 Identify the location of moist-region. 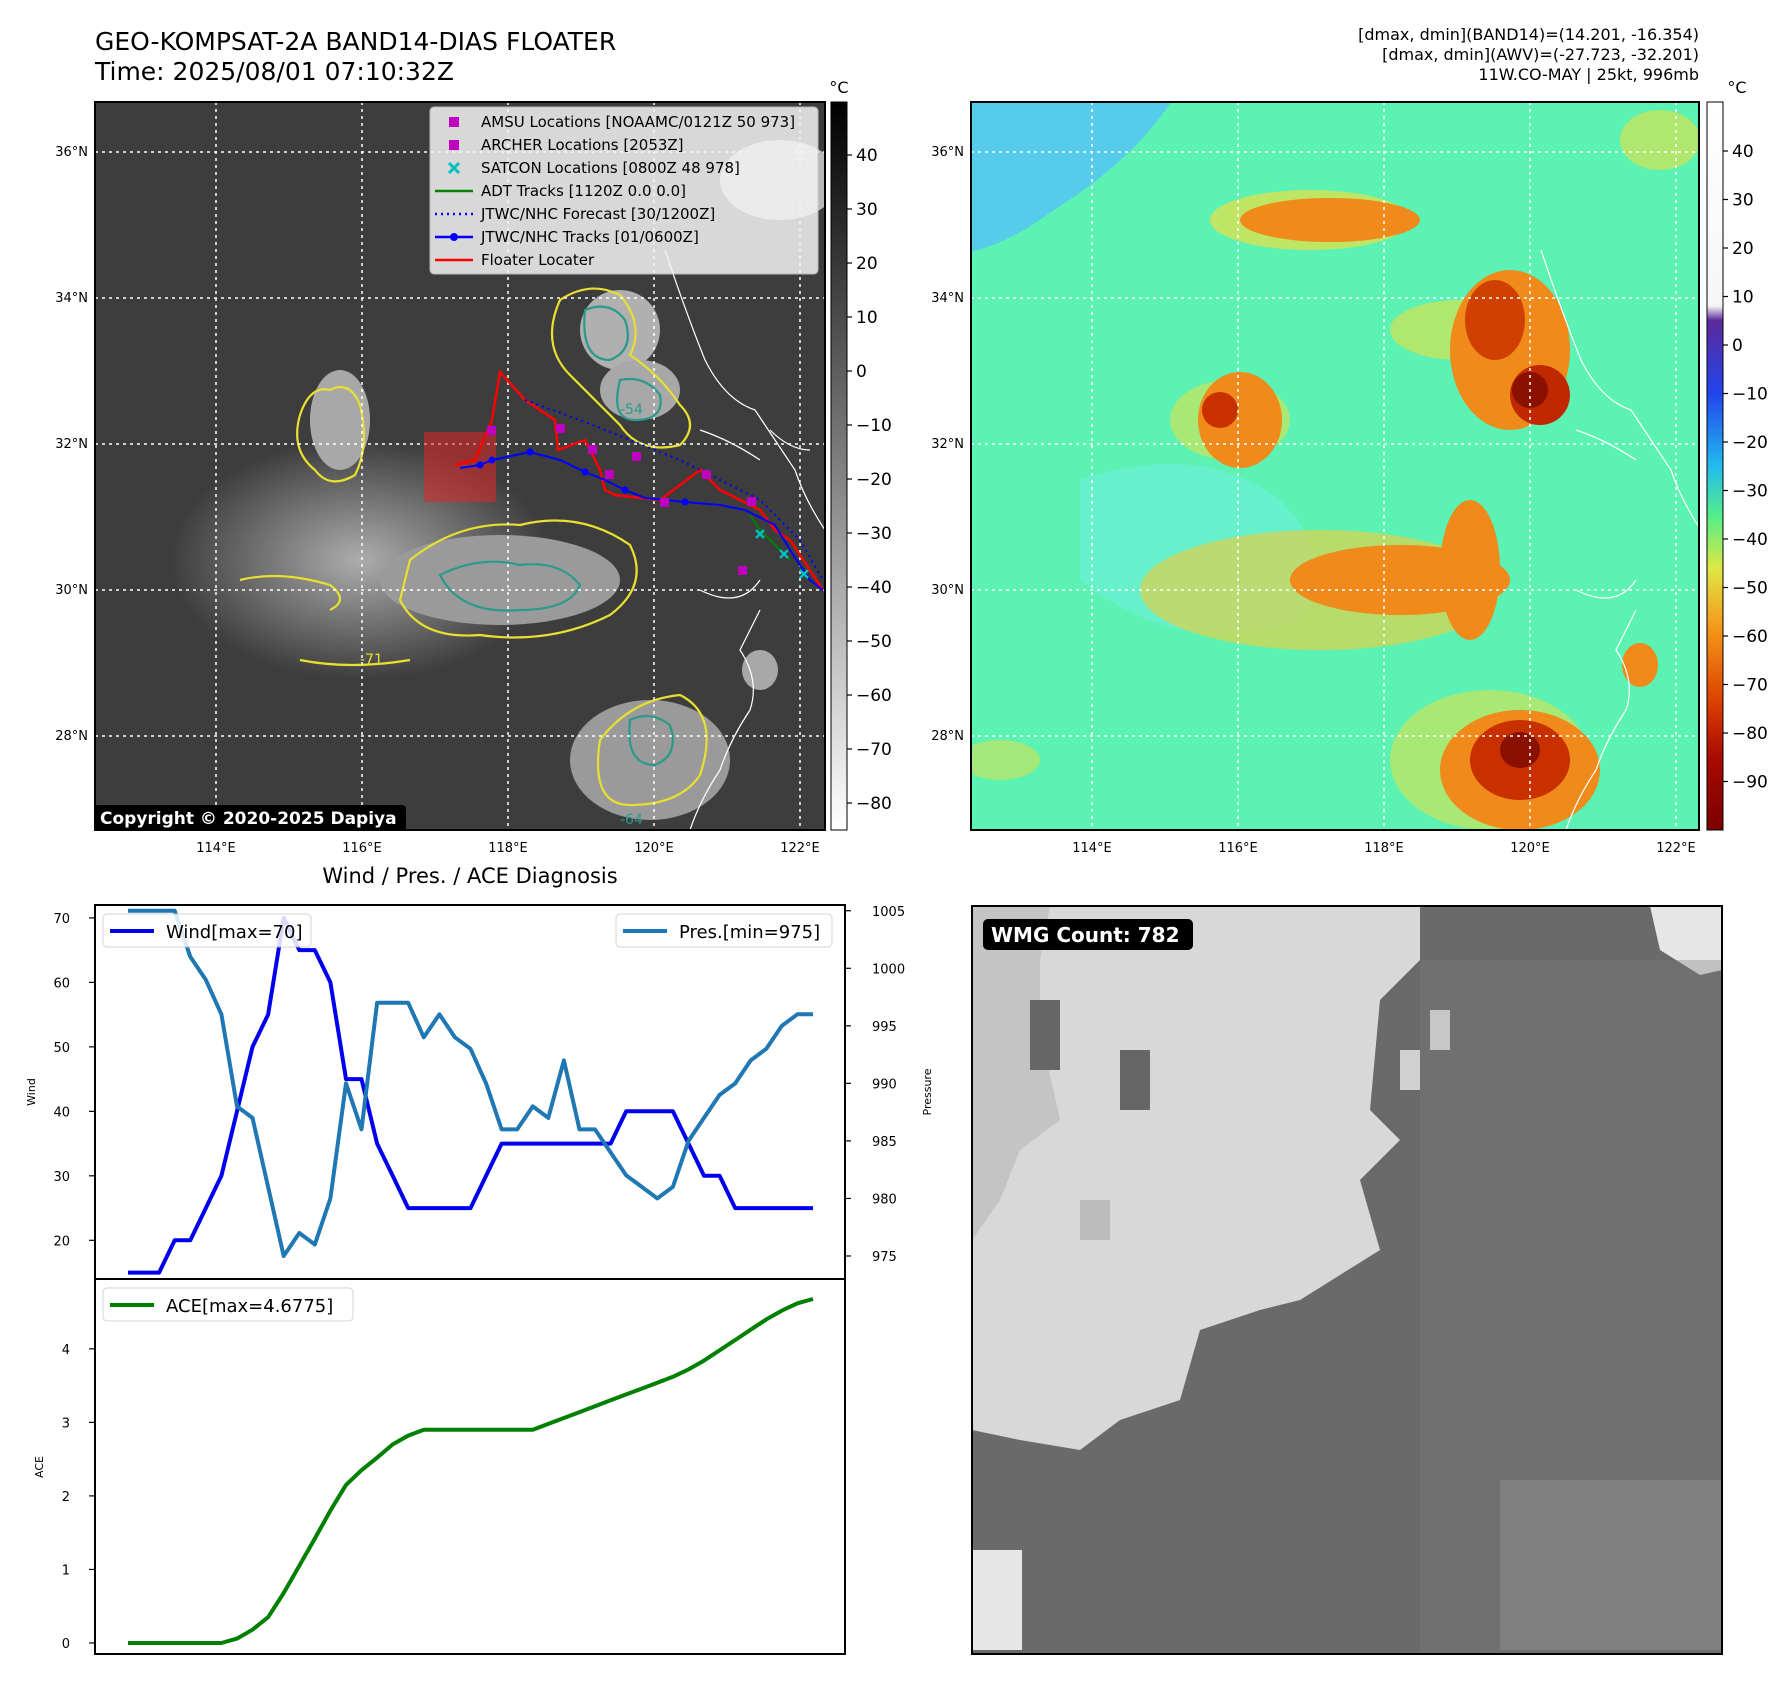
(1005, 760).